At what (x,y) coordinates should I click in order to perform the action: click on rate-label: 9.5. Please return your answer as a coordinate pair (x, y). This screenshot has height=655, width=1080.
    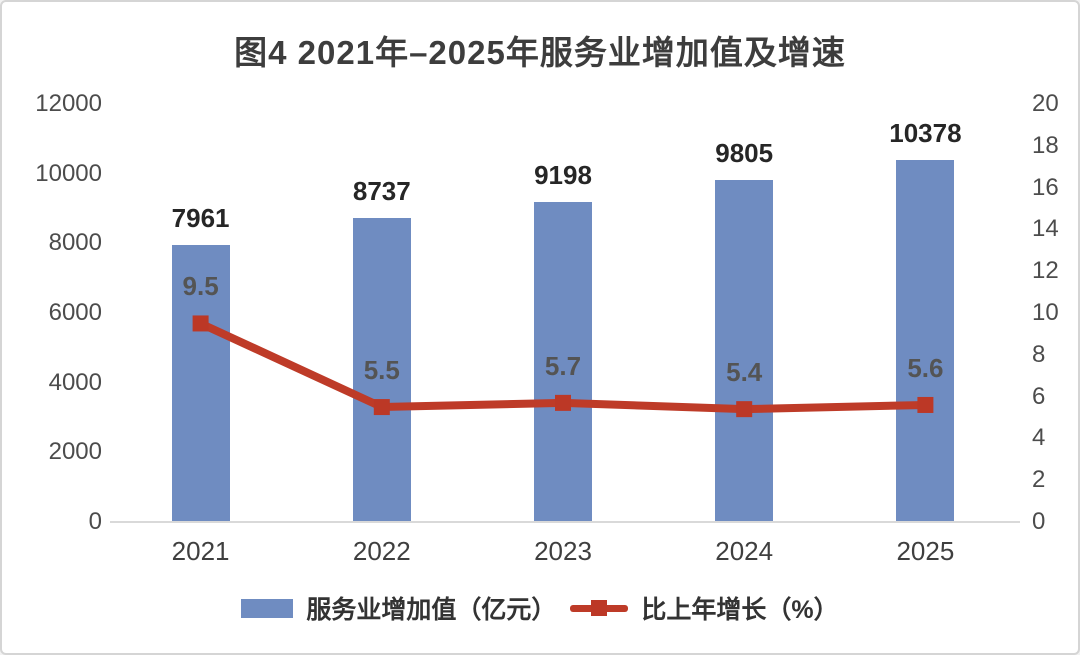
    Looking at the image, I should click on (200, 286).